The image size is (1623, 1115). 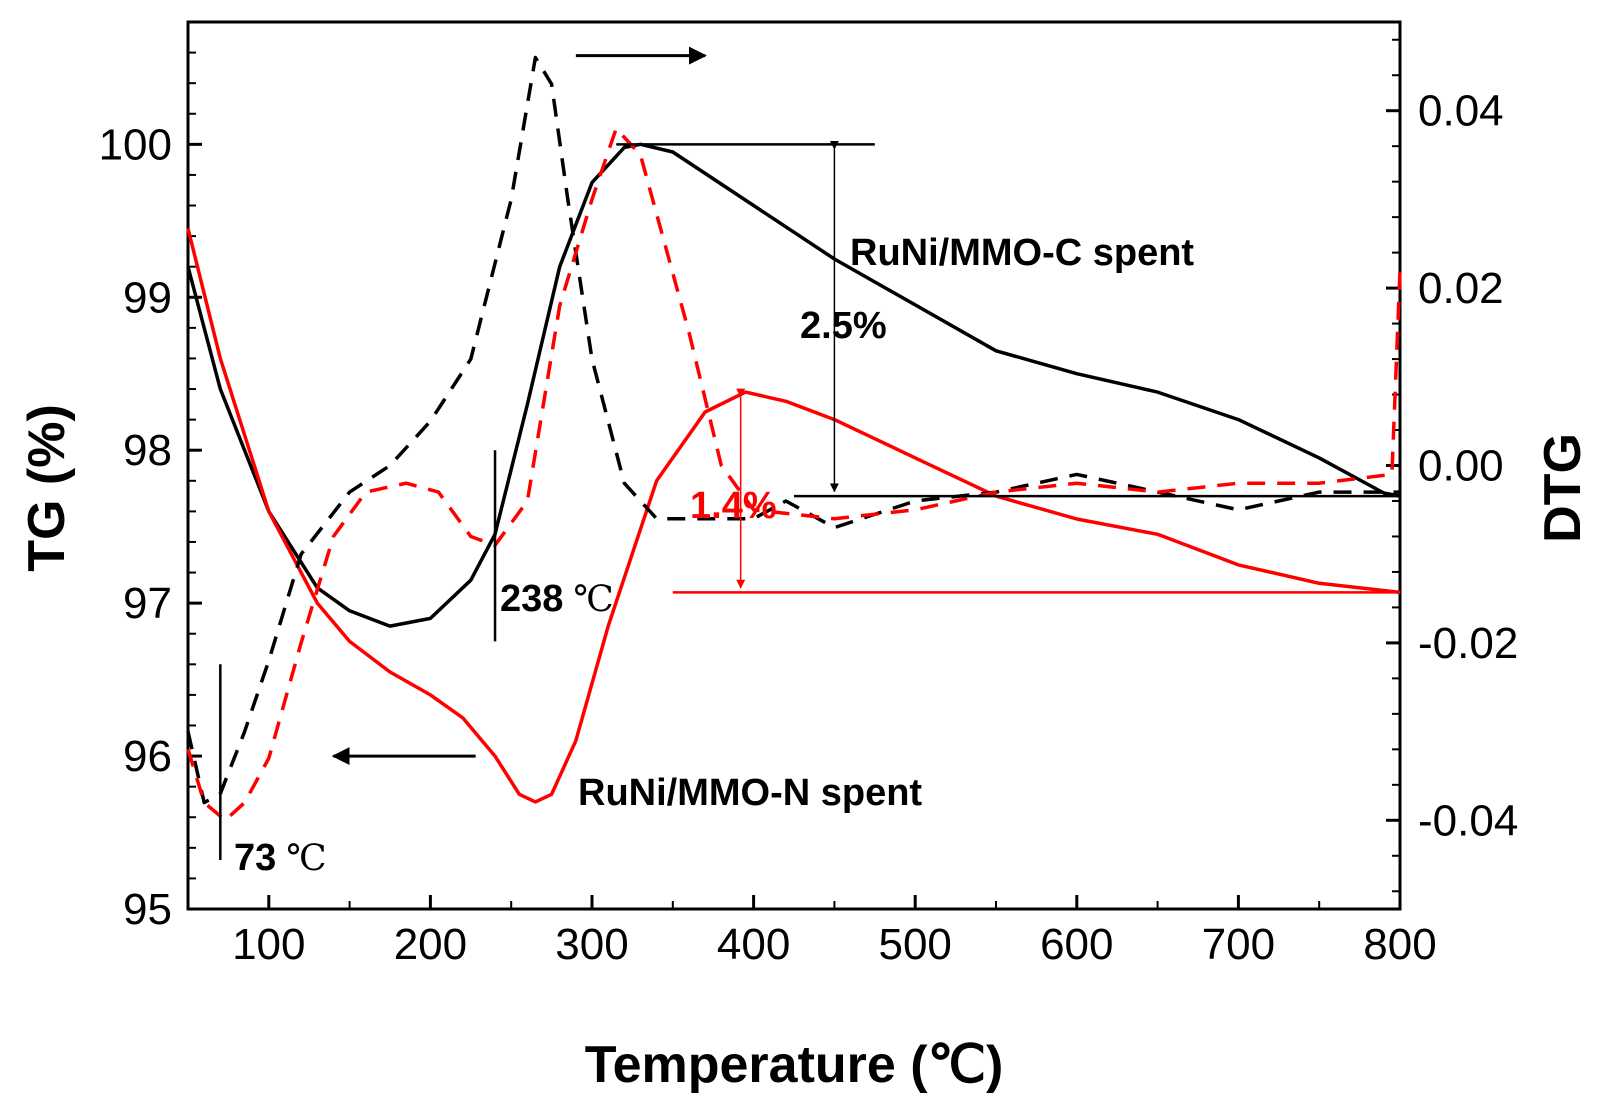 I want to click on temp-value-73: 73, so click(x=255, y=858).